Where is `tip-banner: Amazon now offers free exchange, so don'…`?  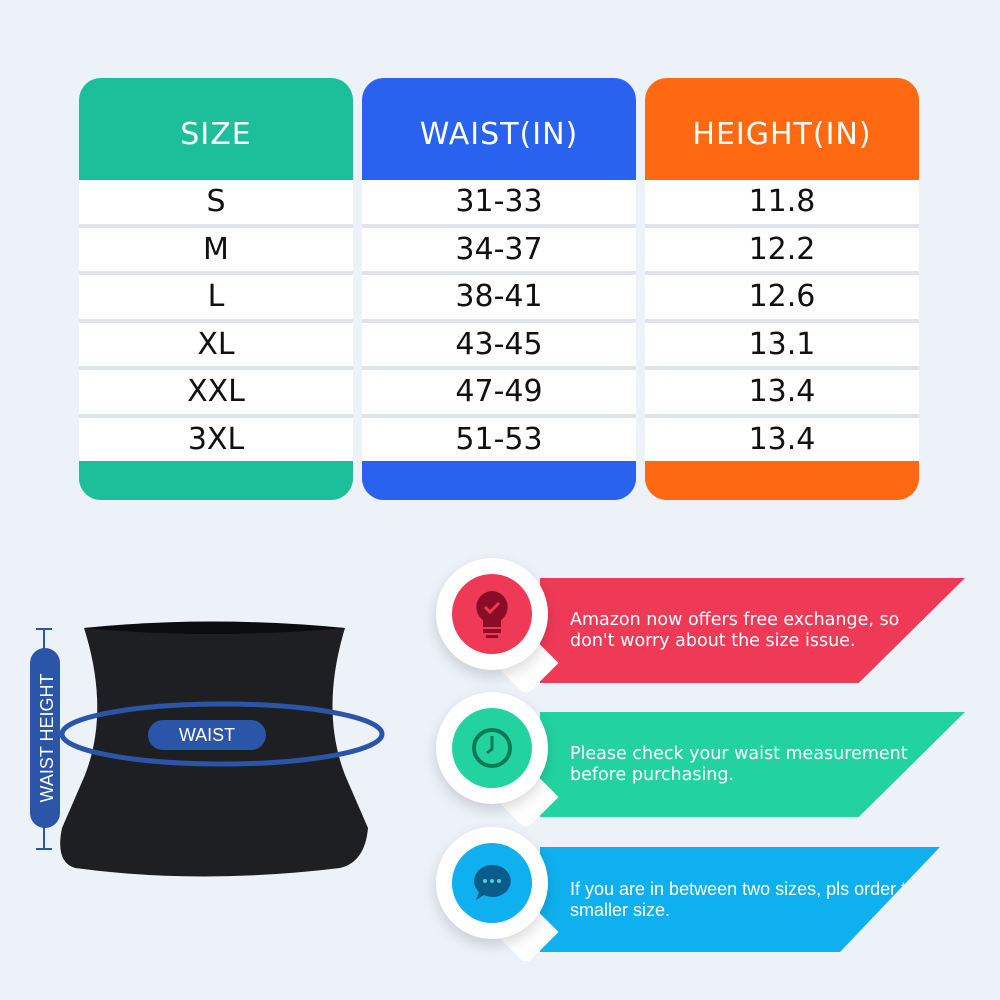 tip-banner: Amazon now offers free exchange, so don'… is located at coordinates (752, 630).